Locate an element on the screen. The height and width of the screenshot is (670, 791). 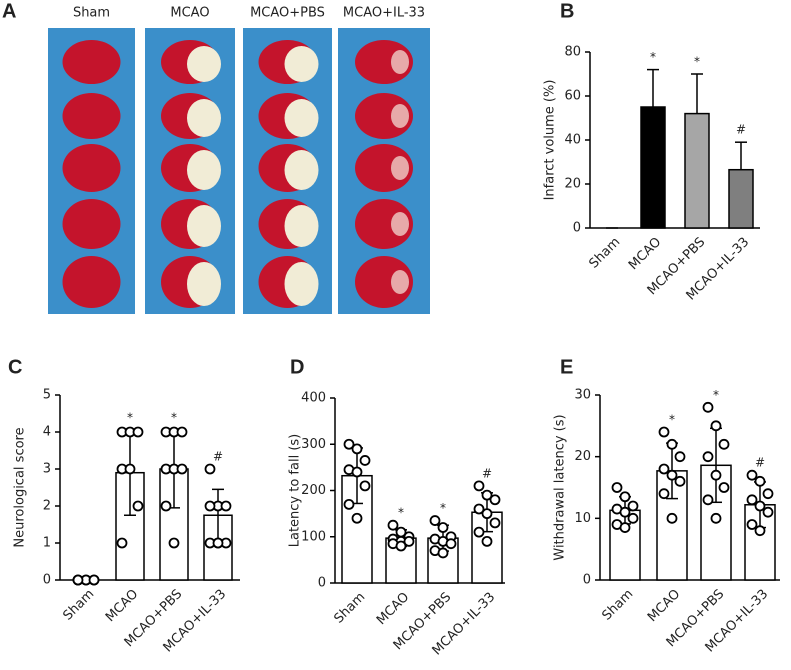
column-label: MCAO+PBS is located at coordinates (287, 13).